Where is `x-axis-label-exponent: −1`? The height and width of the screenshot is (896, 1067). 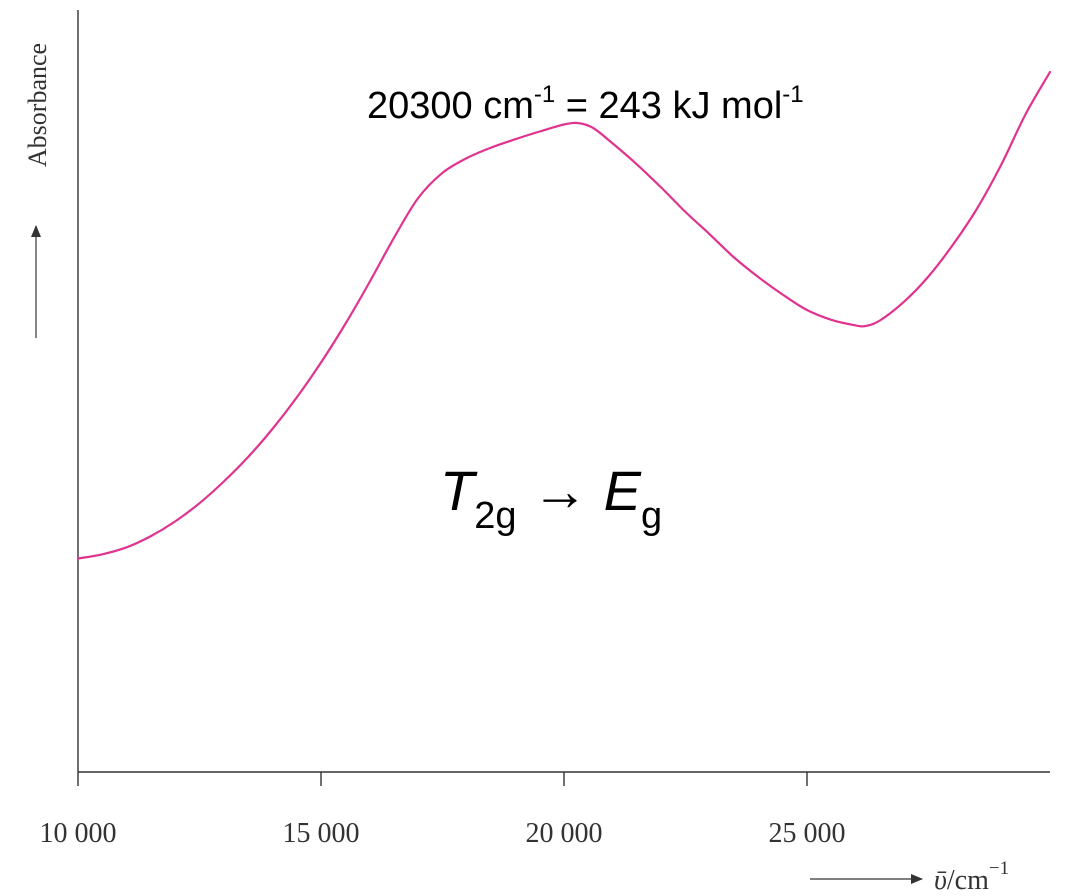
x-axis-label-exponent: −1 is located at coordinates (999, 868).